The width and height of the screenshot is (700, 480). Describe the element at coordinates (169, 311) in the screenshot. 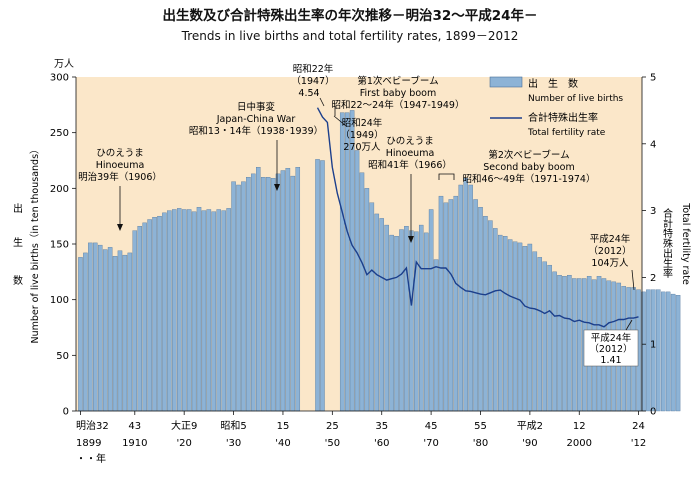

I see `bar-1917` at that location.